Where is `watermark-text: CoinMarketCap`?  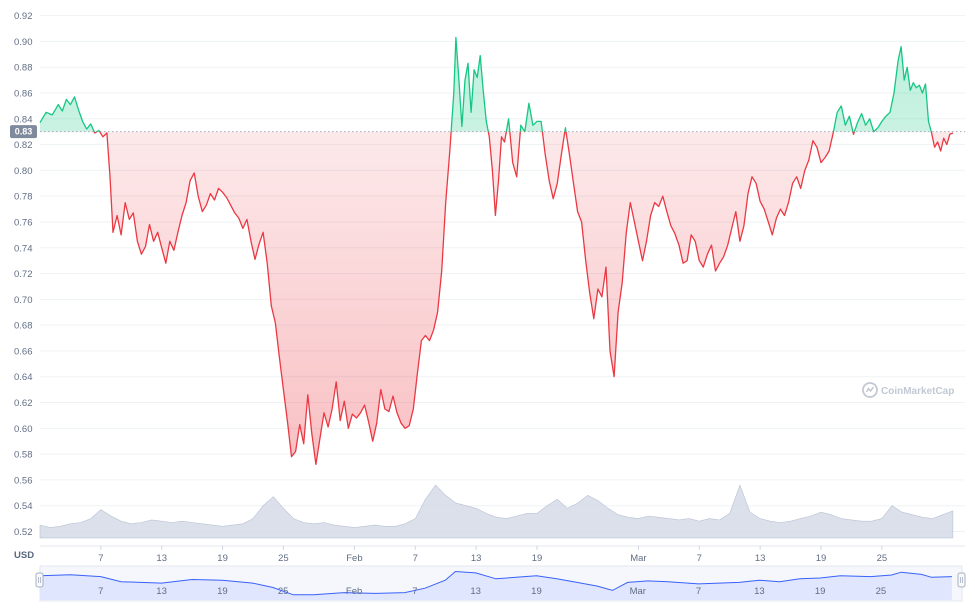 watermark-text: CoinMarketCap is located at coordinates (917, 391).